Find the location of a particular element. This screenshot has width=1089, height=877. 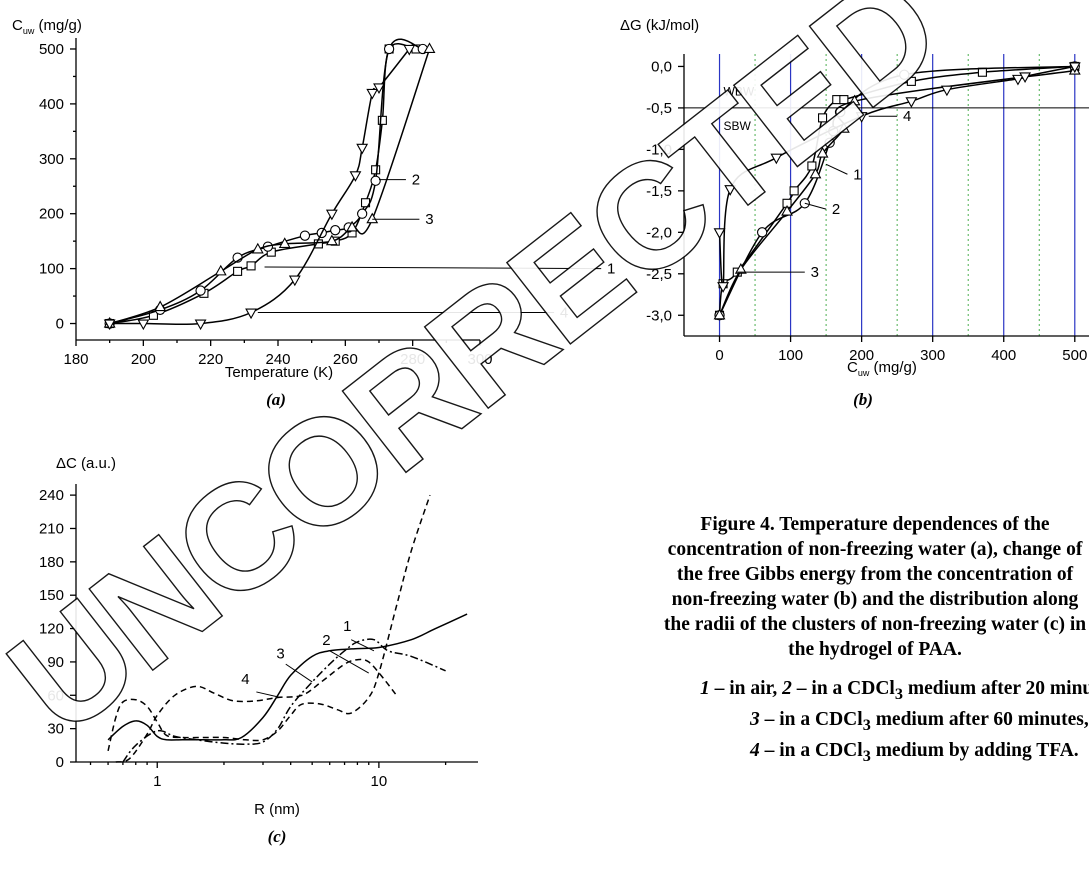

panel-label: (a) is located at coordinates (276, 399).